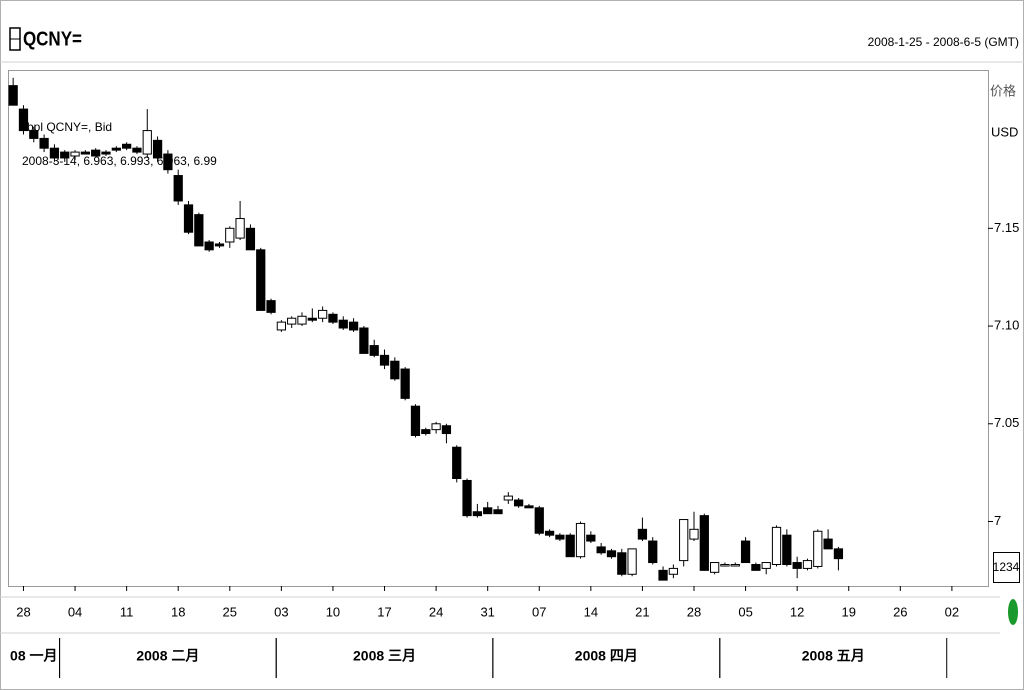 This screenshot has width=1024, height=690. Describe the element at coordinates (52, 38) in the screenshot. I see `title: QCNY=` at that location.